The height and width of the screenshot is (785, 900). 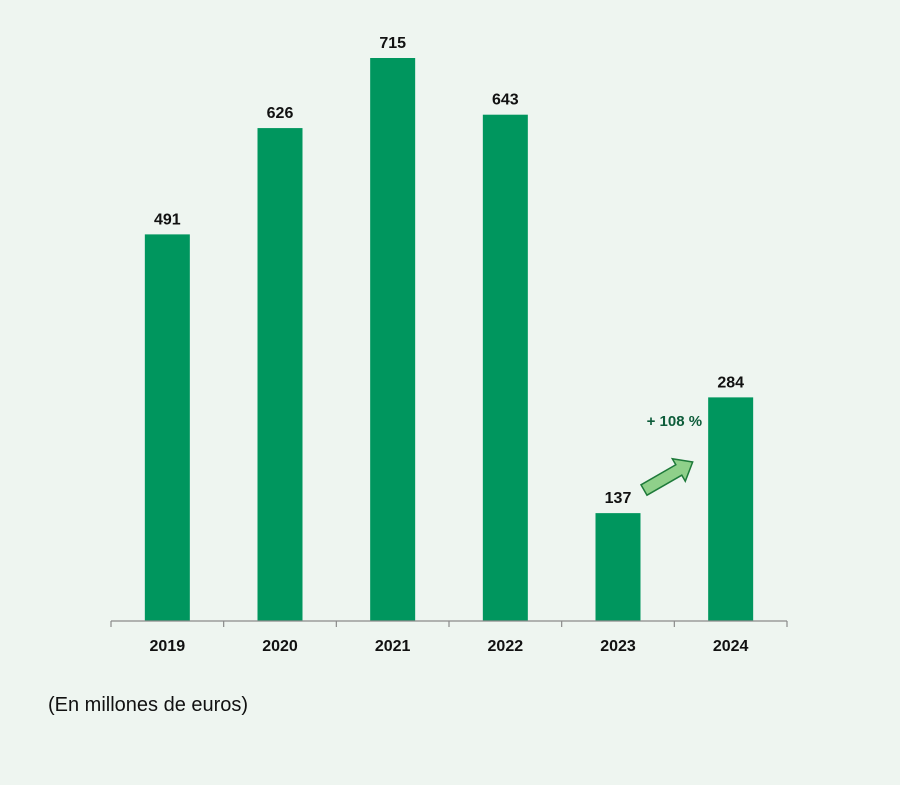 What do you see at coordinates (280, 113) in the screenshot?
I see `data-label-2020: 626` at bounding box center [280, 113].